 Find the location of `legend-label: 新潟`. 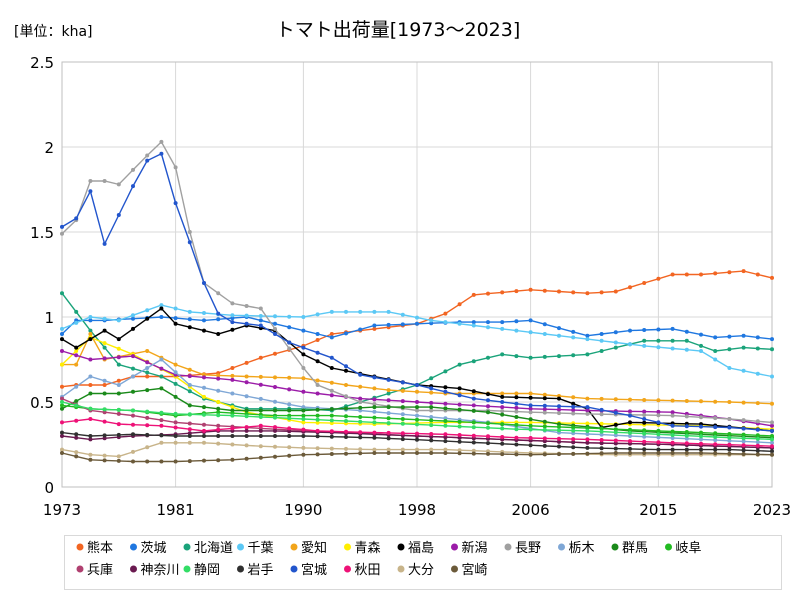

legend-label: 新潟 is located at coordinates (475, 548).